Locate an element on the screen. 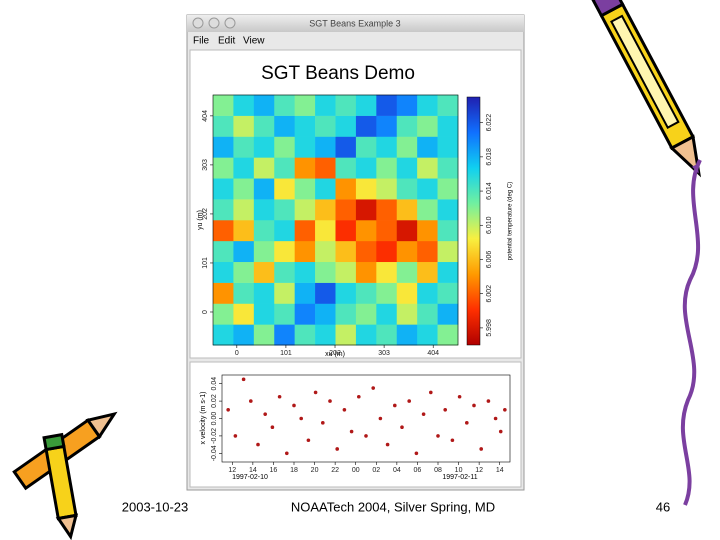  colorbar-tick-label: 5.998 is located at coordinates (489, 328).